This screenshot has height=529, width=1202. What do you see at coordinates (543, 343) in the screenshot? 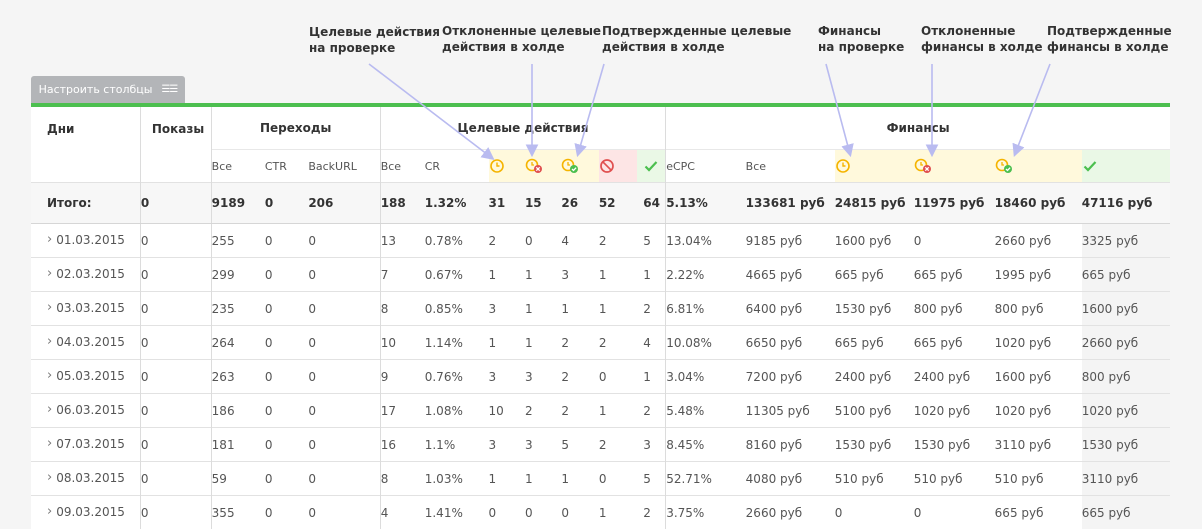
I see `cell-a-rejected-hold: 1` at bounding box center [543, 343].